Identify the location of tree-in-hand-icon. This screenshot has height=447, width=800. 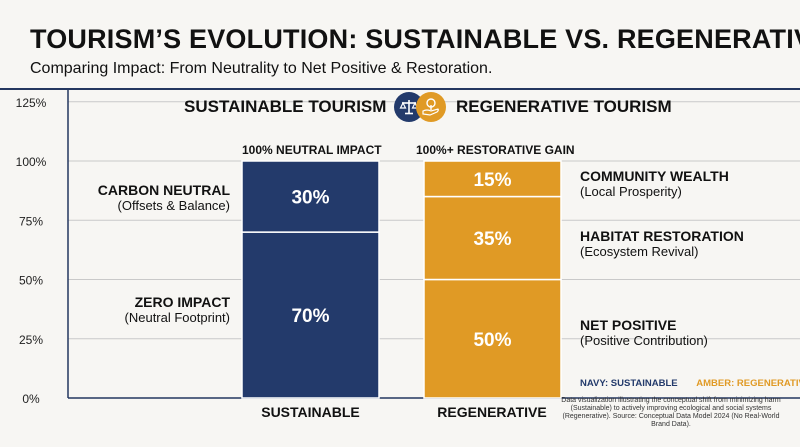
(431, 107).